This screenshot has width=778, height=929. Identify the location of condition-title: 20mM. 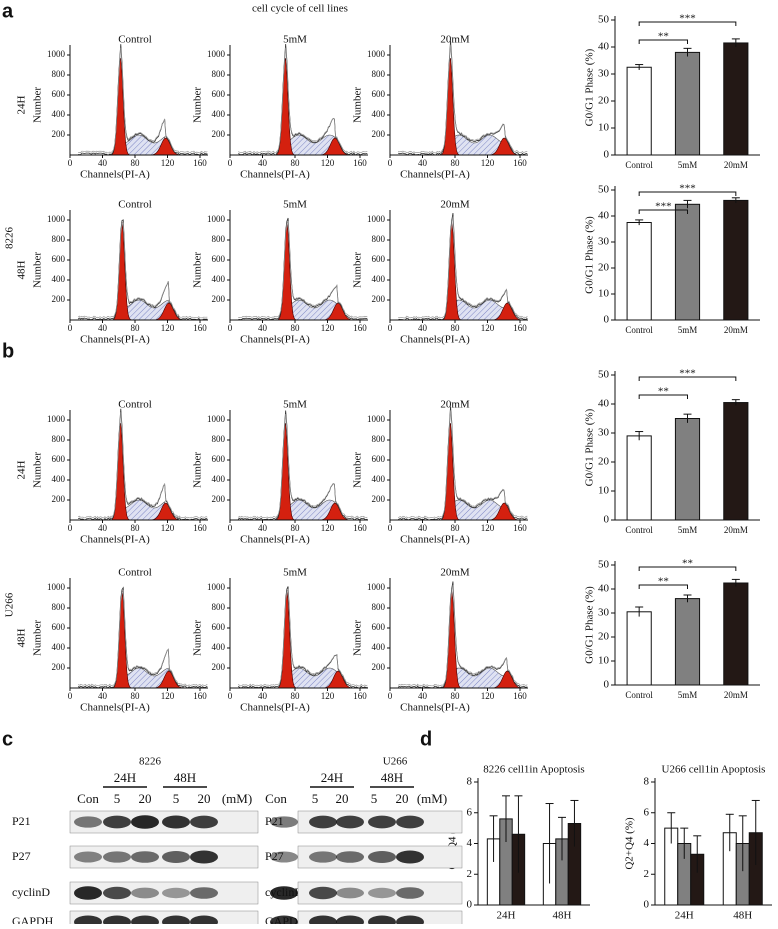
(455, 205).